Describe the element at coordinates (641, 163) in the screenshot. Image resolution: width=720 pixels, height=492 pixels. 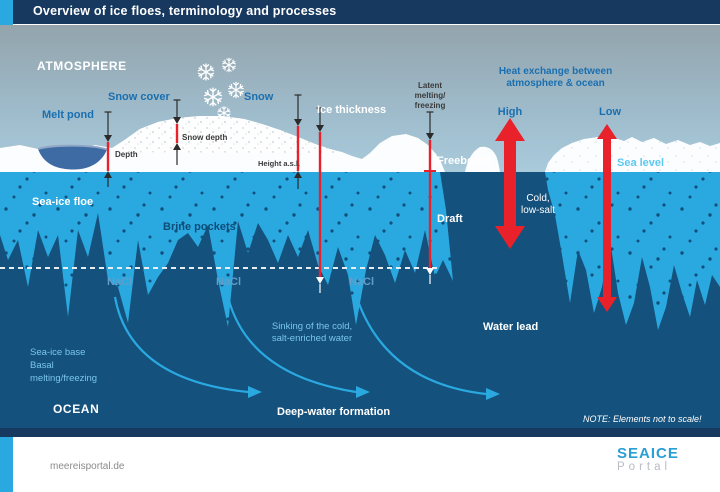
I see `sea-level-label: Sea level` at that location.